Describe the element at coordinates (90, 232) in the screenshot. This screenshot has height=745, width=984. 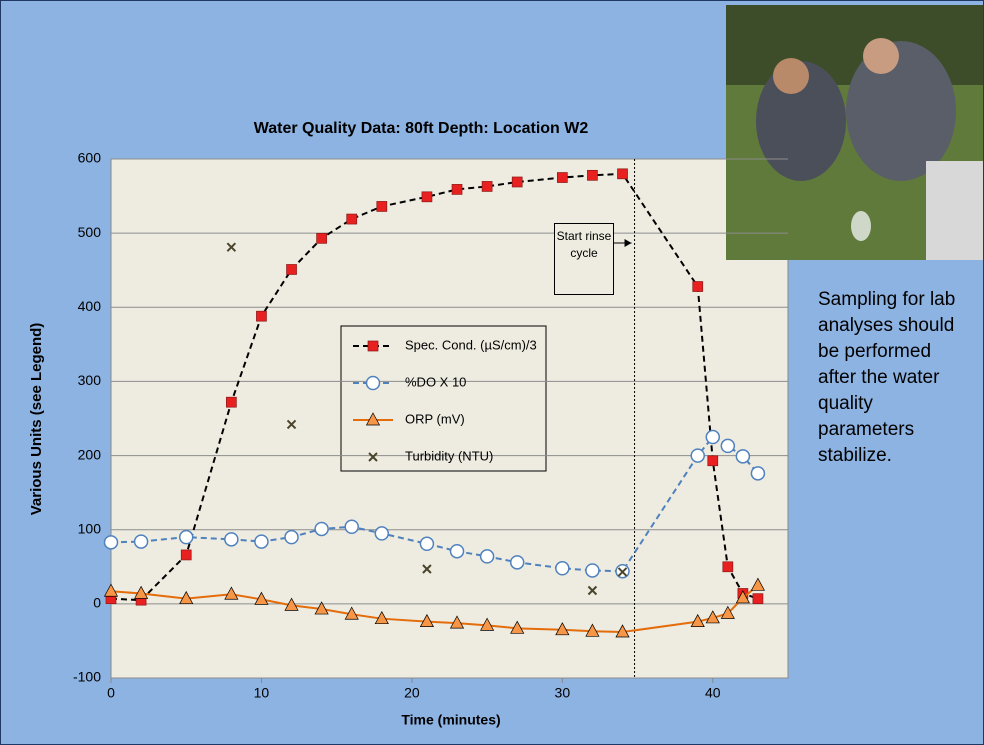
I see `y-tick-label: 500` at that location.